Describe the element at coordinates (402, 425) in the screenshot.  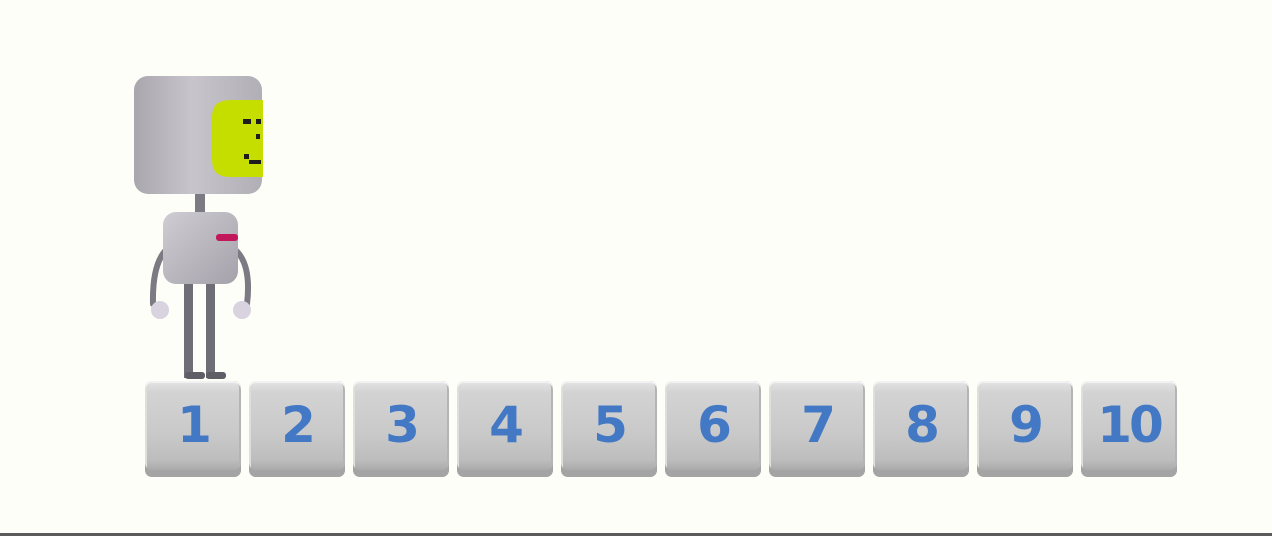
I see `tile-number: 3` at that location.